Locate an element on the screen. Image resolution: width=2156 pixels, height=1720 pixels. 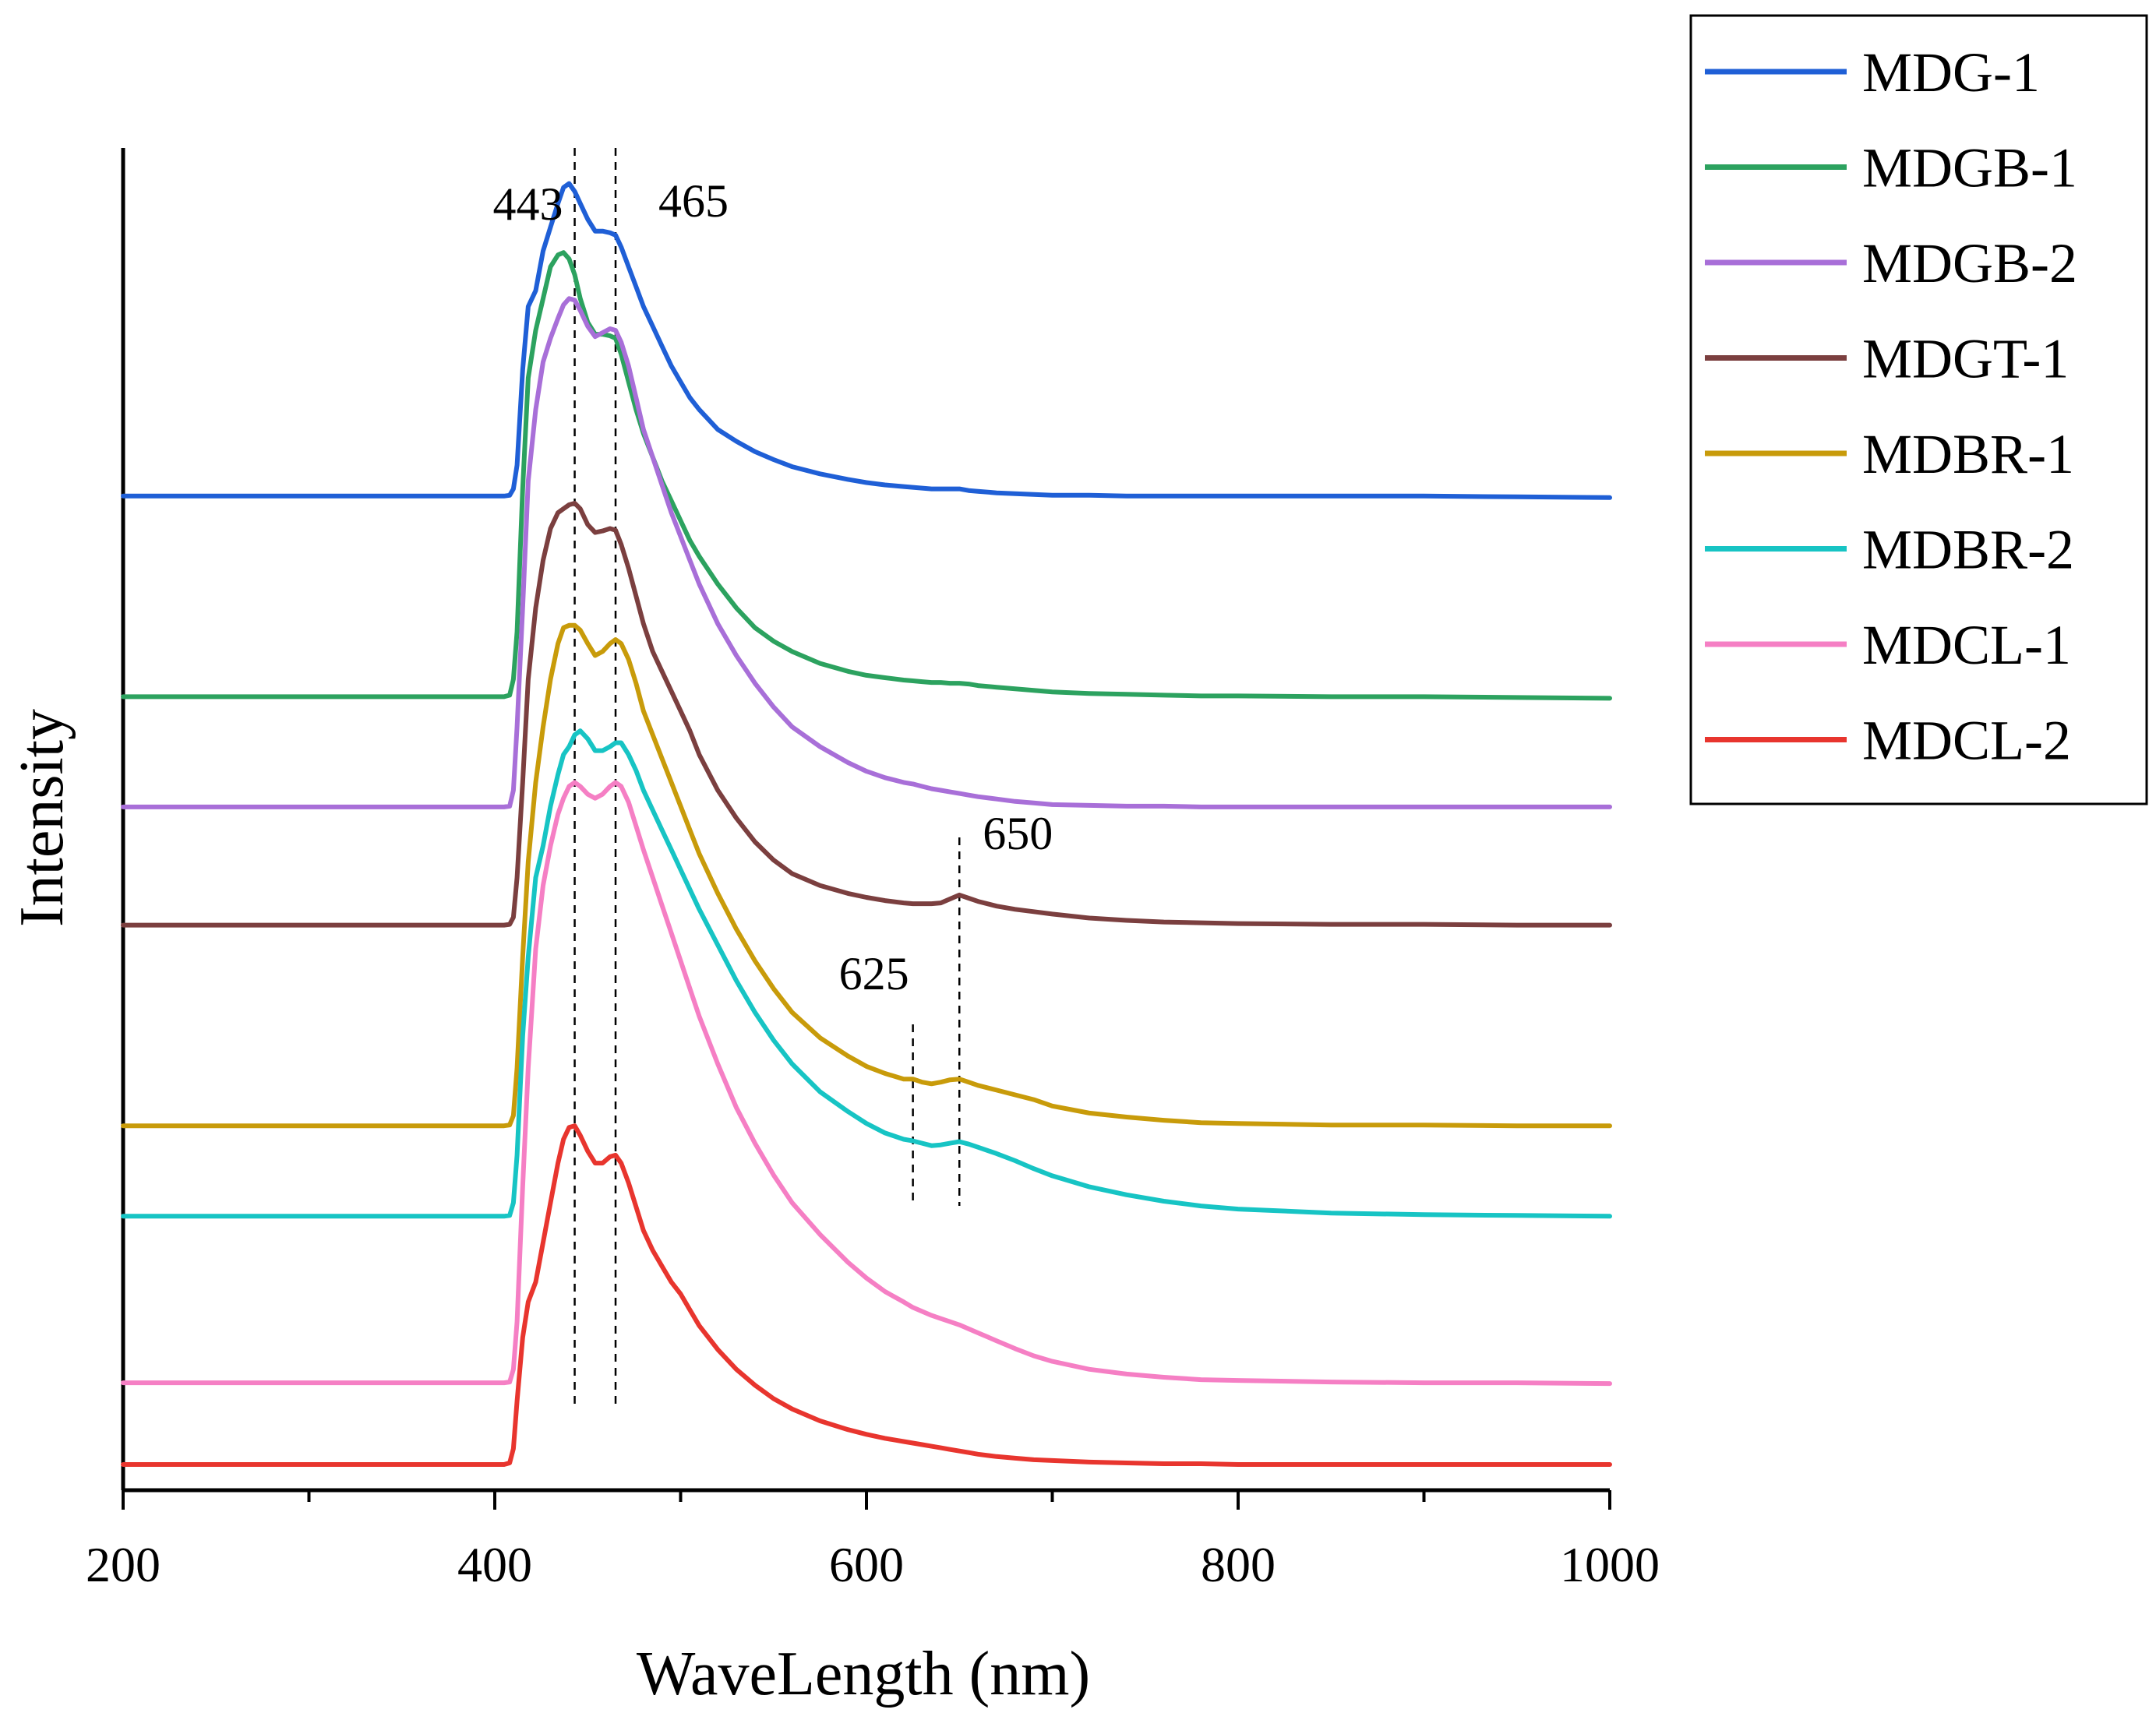
peak-annotations: 443 465 625 650 is located at coordinates (773, 587).